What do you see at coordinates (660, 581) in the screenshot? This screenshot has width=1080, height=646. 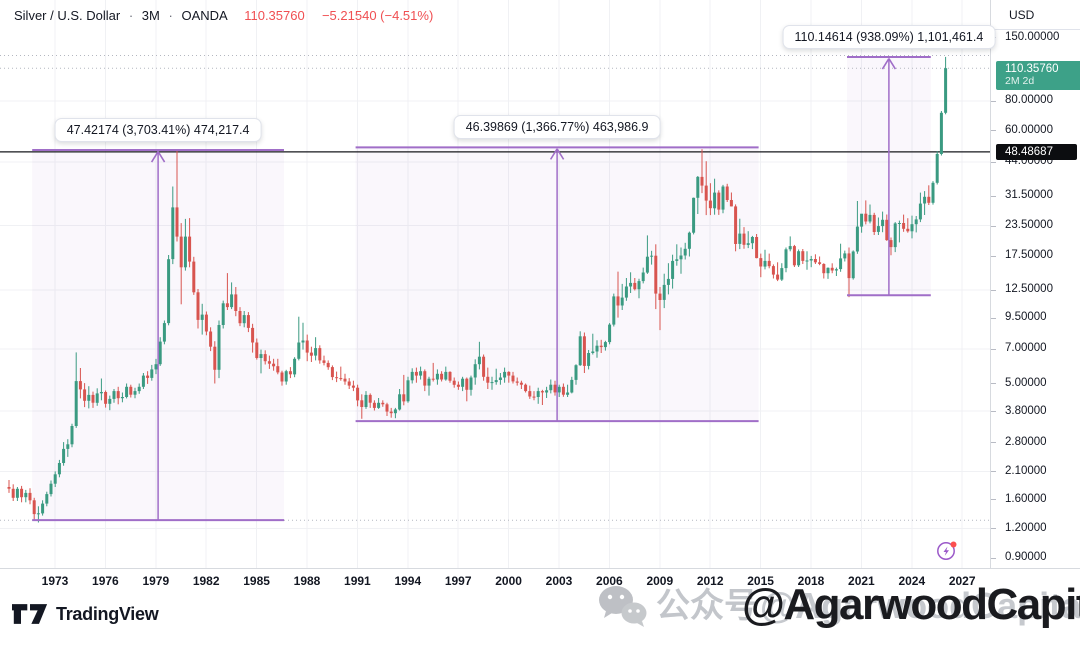 I see `time-axis-label: 2009` at bounding box center [660, 581].